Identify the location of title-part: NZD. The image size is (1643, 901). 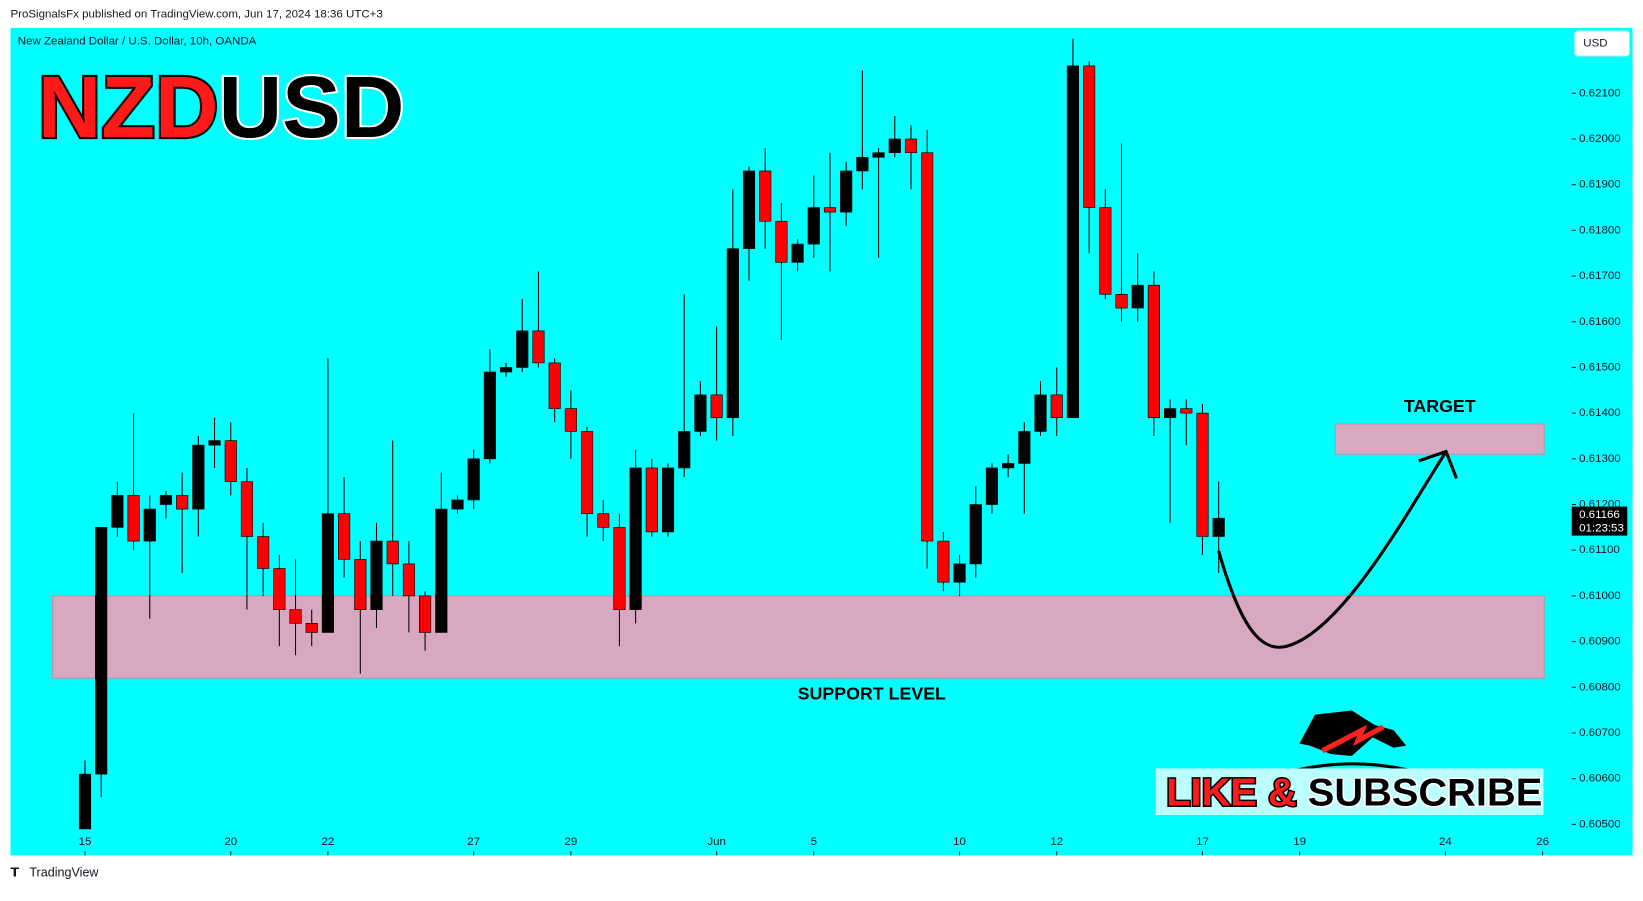
(128, 106).